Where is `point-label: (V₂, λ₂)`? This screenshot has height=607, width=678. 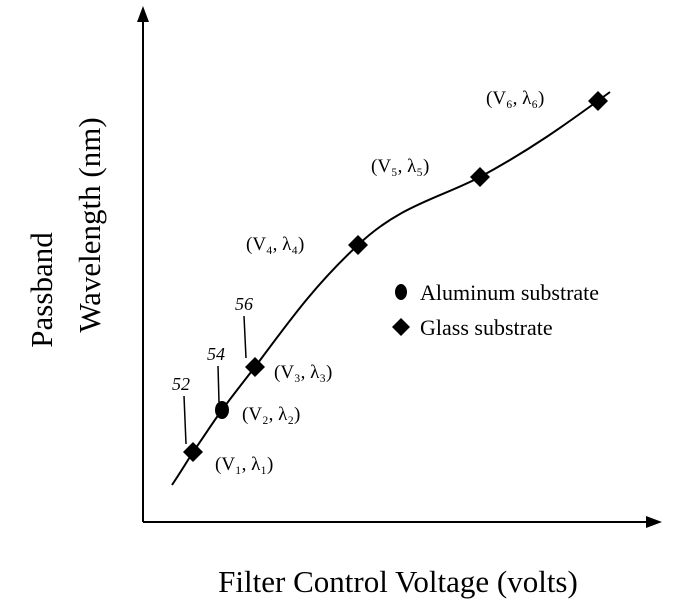
point-label: (V₂, λ₂) is located at coordinates (271, 414).